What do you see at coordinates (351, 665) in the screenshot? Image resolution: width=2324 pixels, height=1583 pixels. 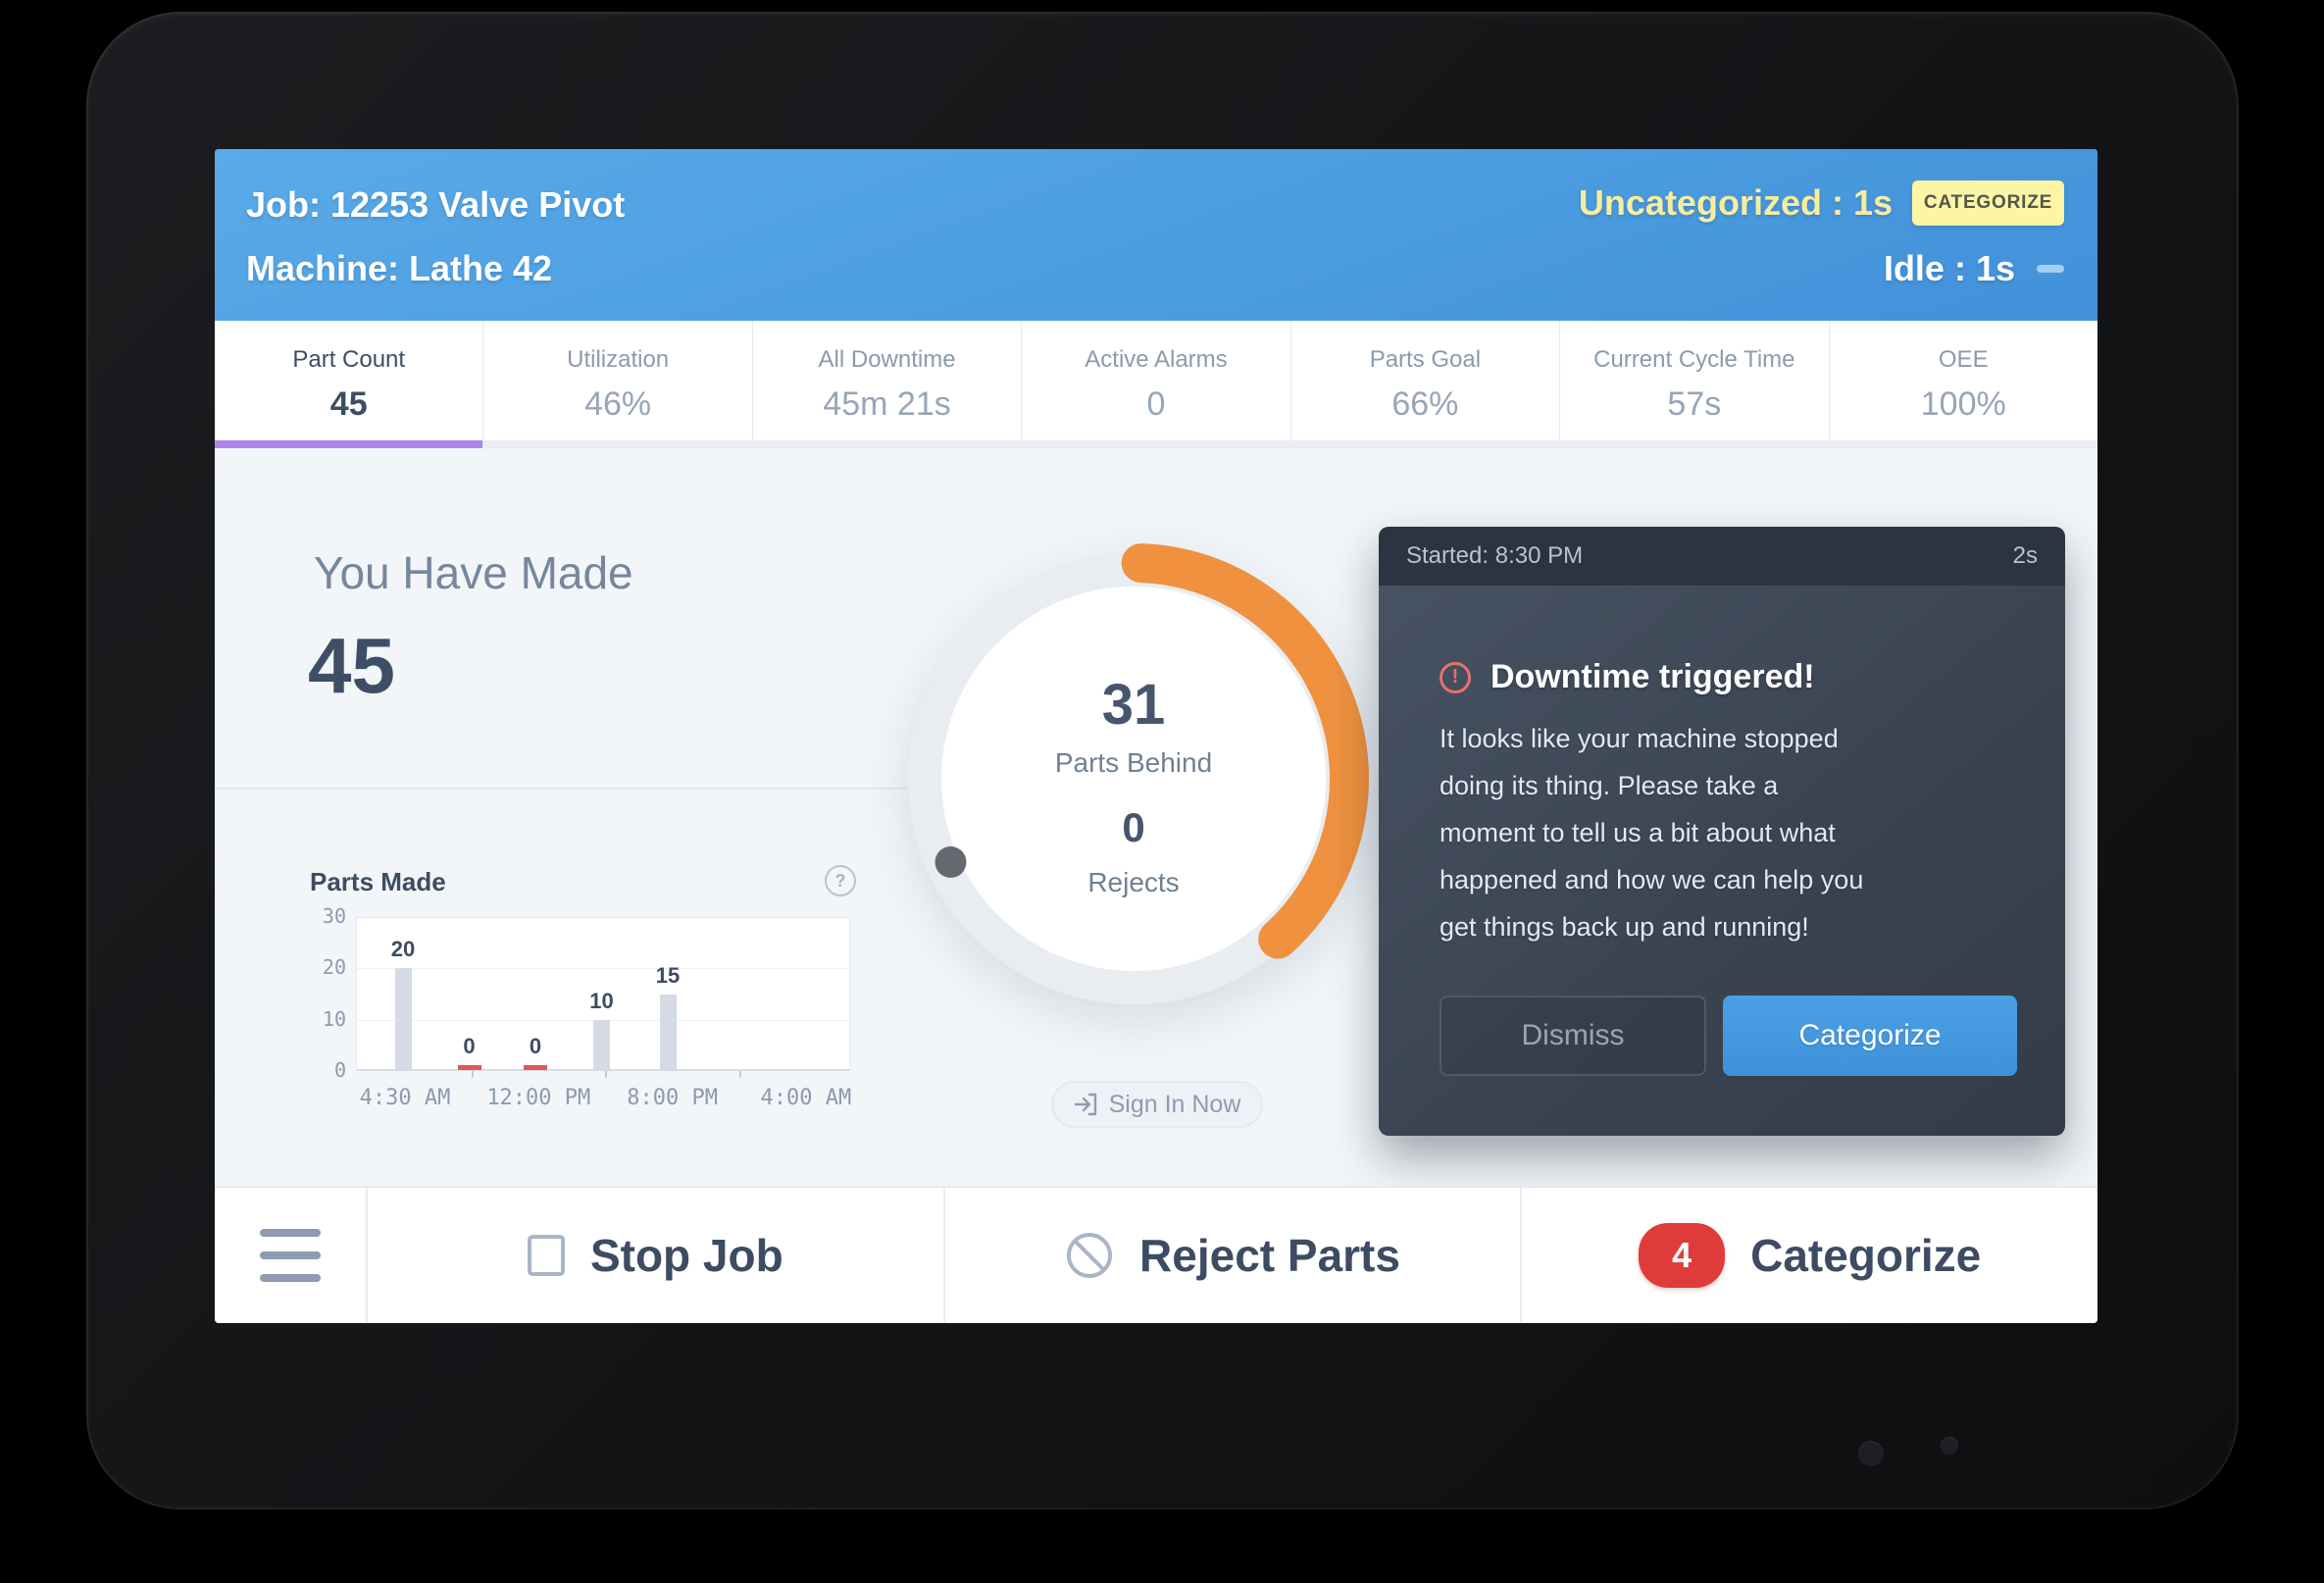 I see `you-have-made-count: 45` at bounding box center [351, 665].